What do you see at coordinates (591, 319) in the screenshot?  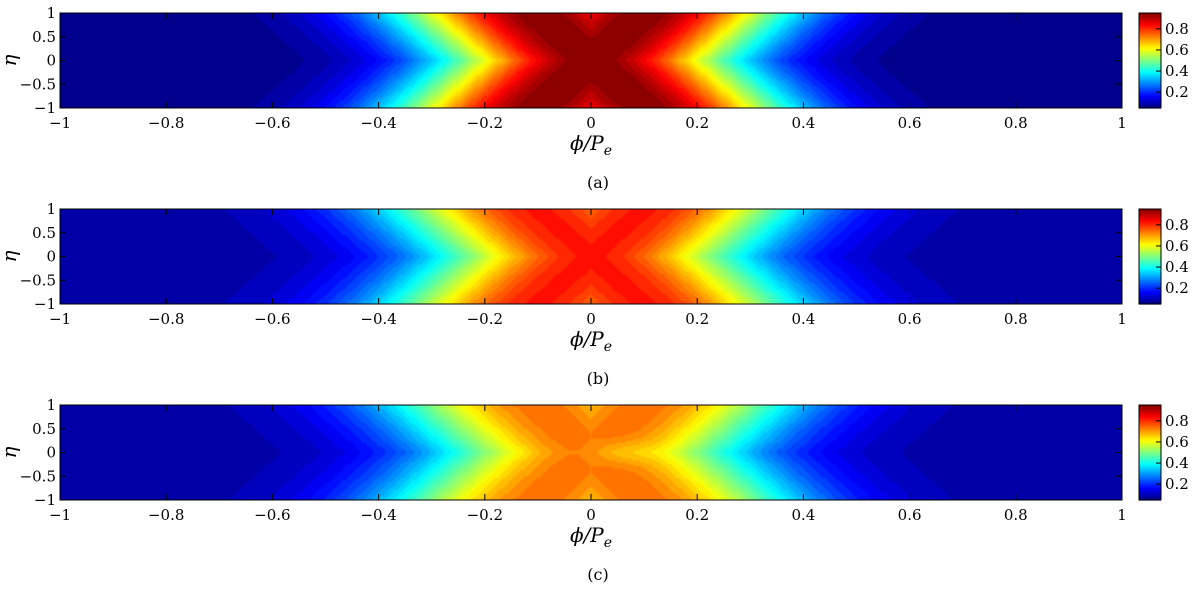 I see `x-tick-label: 0` at bounding box center [591, 319].